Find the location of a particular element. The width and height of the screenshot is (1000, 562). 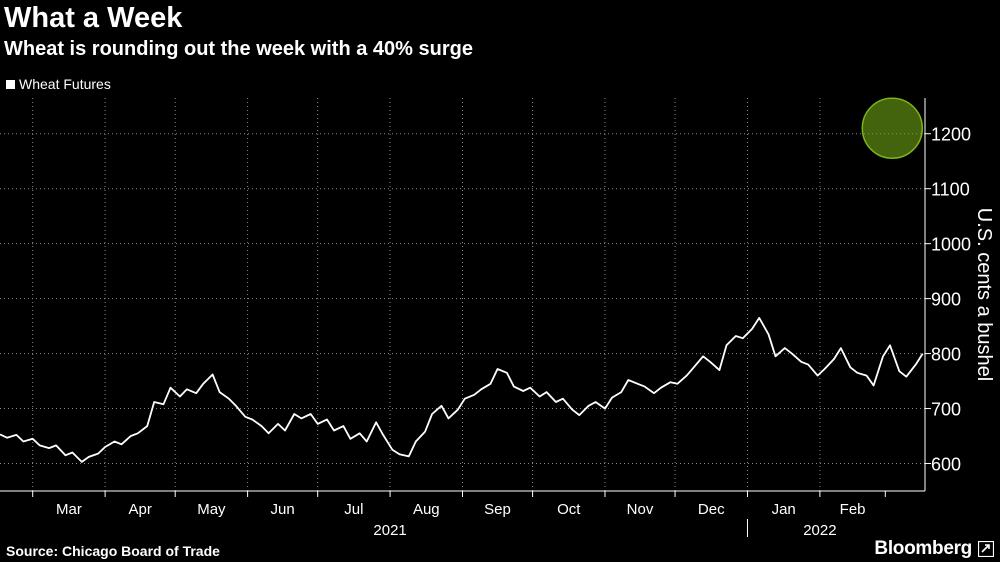

y-axis-title: U.S. cents a bushel is located at coordinates (984, 294).